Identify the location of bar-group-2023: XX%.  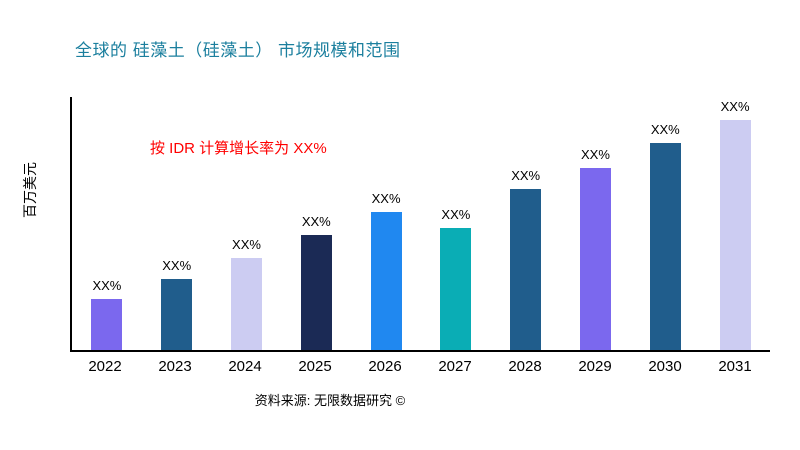
(177, 223).